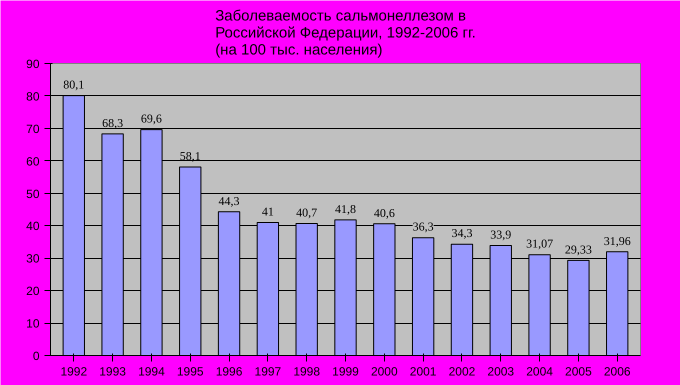 The image size is (680, 385). I want to click on data-label: 41,8, so click(345, 209).